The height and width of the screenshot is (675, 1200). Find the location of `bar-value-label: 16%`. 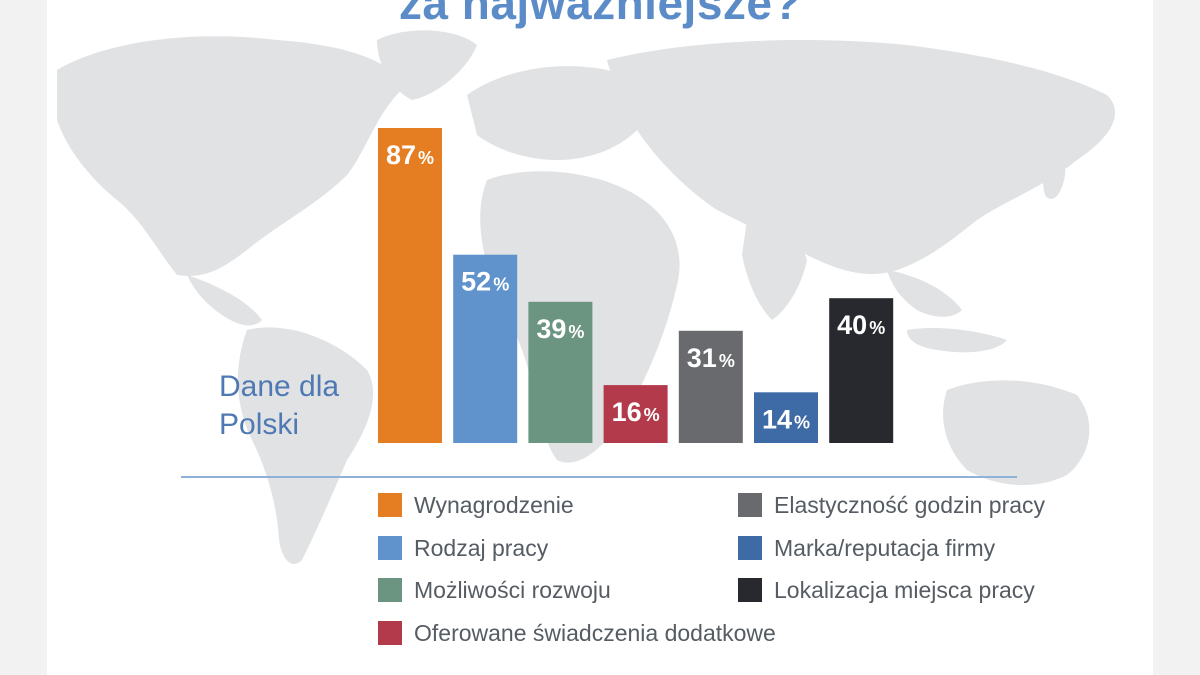

bar-value-label: 16% is located at coordinates (636, 412).